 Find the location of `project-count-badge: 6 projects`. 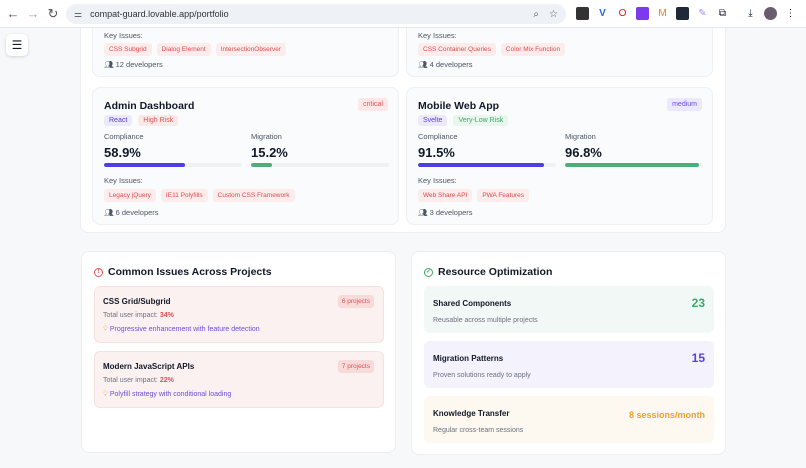

project-count-badge: 6 projects is located at coordinates (355, 301).